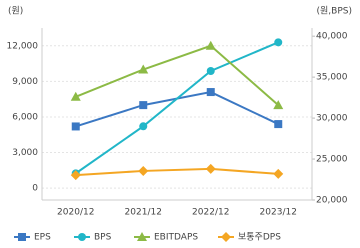  Describe the element at coordinates (25, 117) in the screenshot. I see `y-tick-label: 6,000` at that location.